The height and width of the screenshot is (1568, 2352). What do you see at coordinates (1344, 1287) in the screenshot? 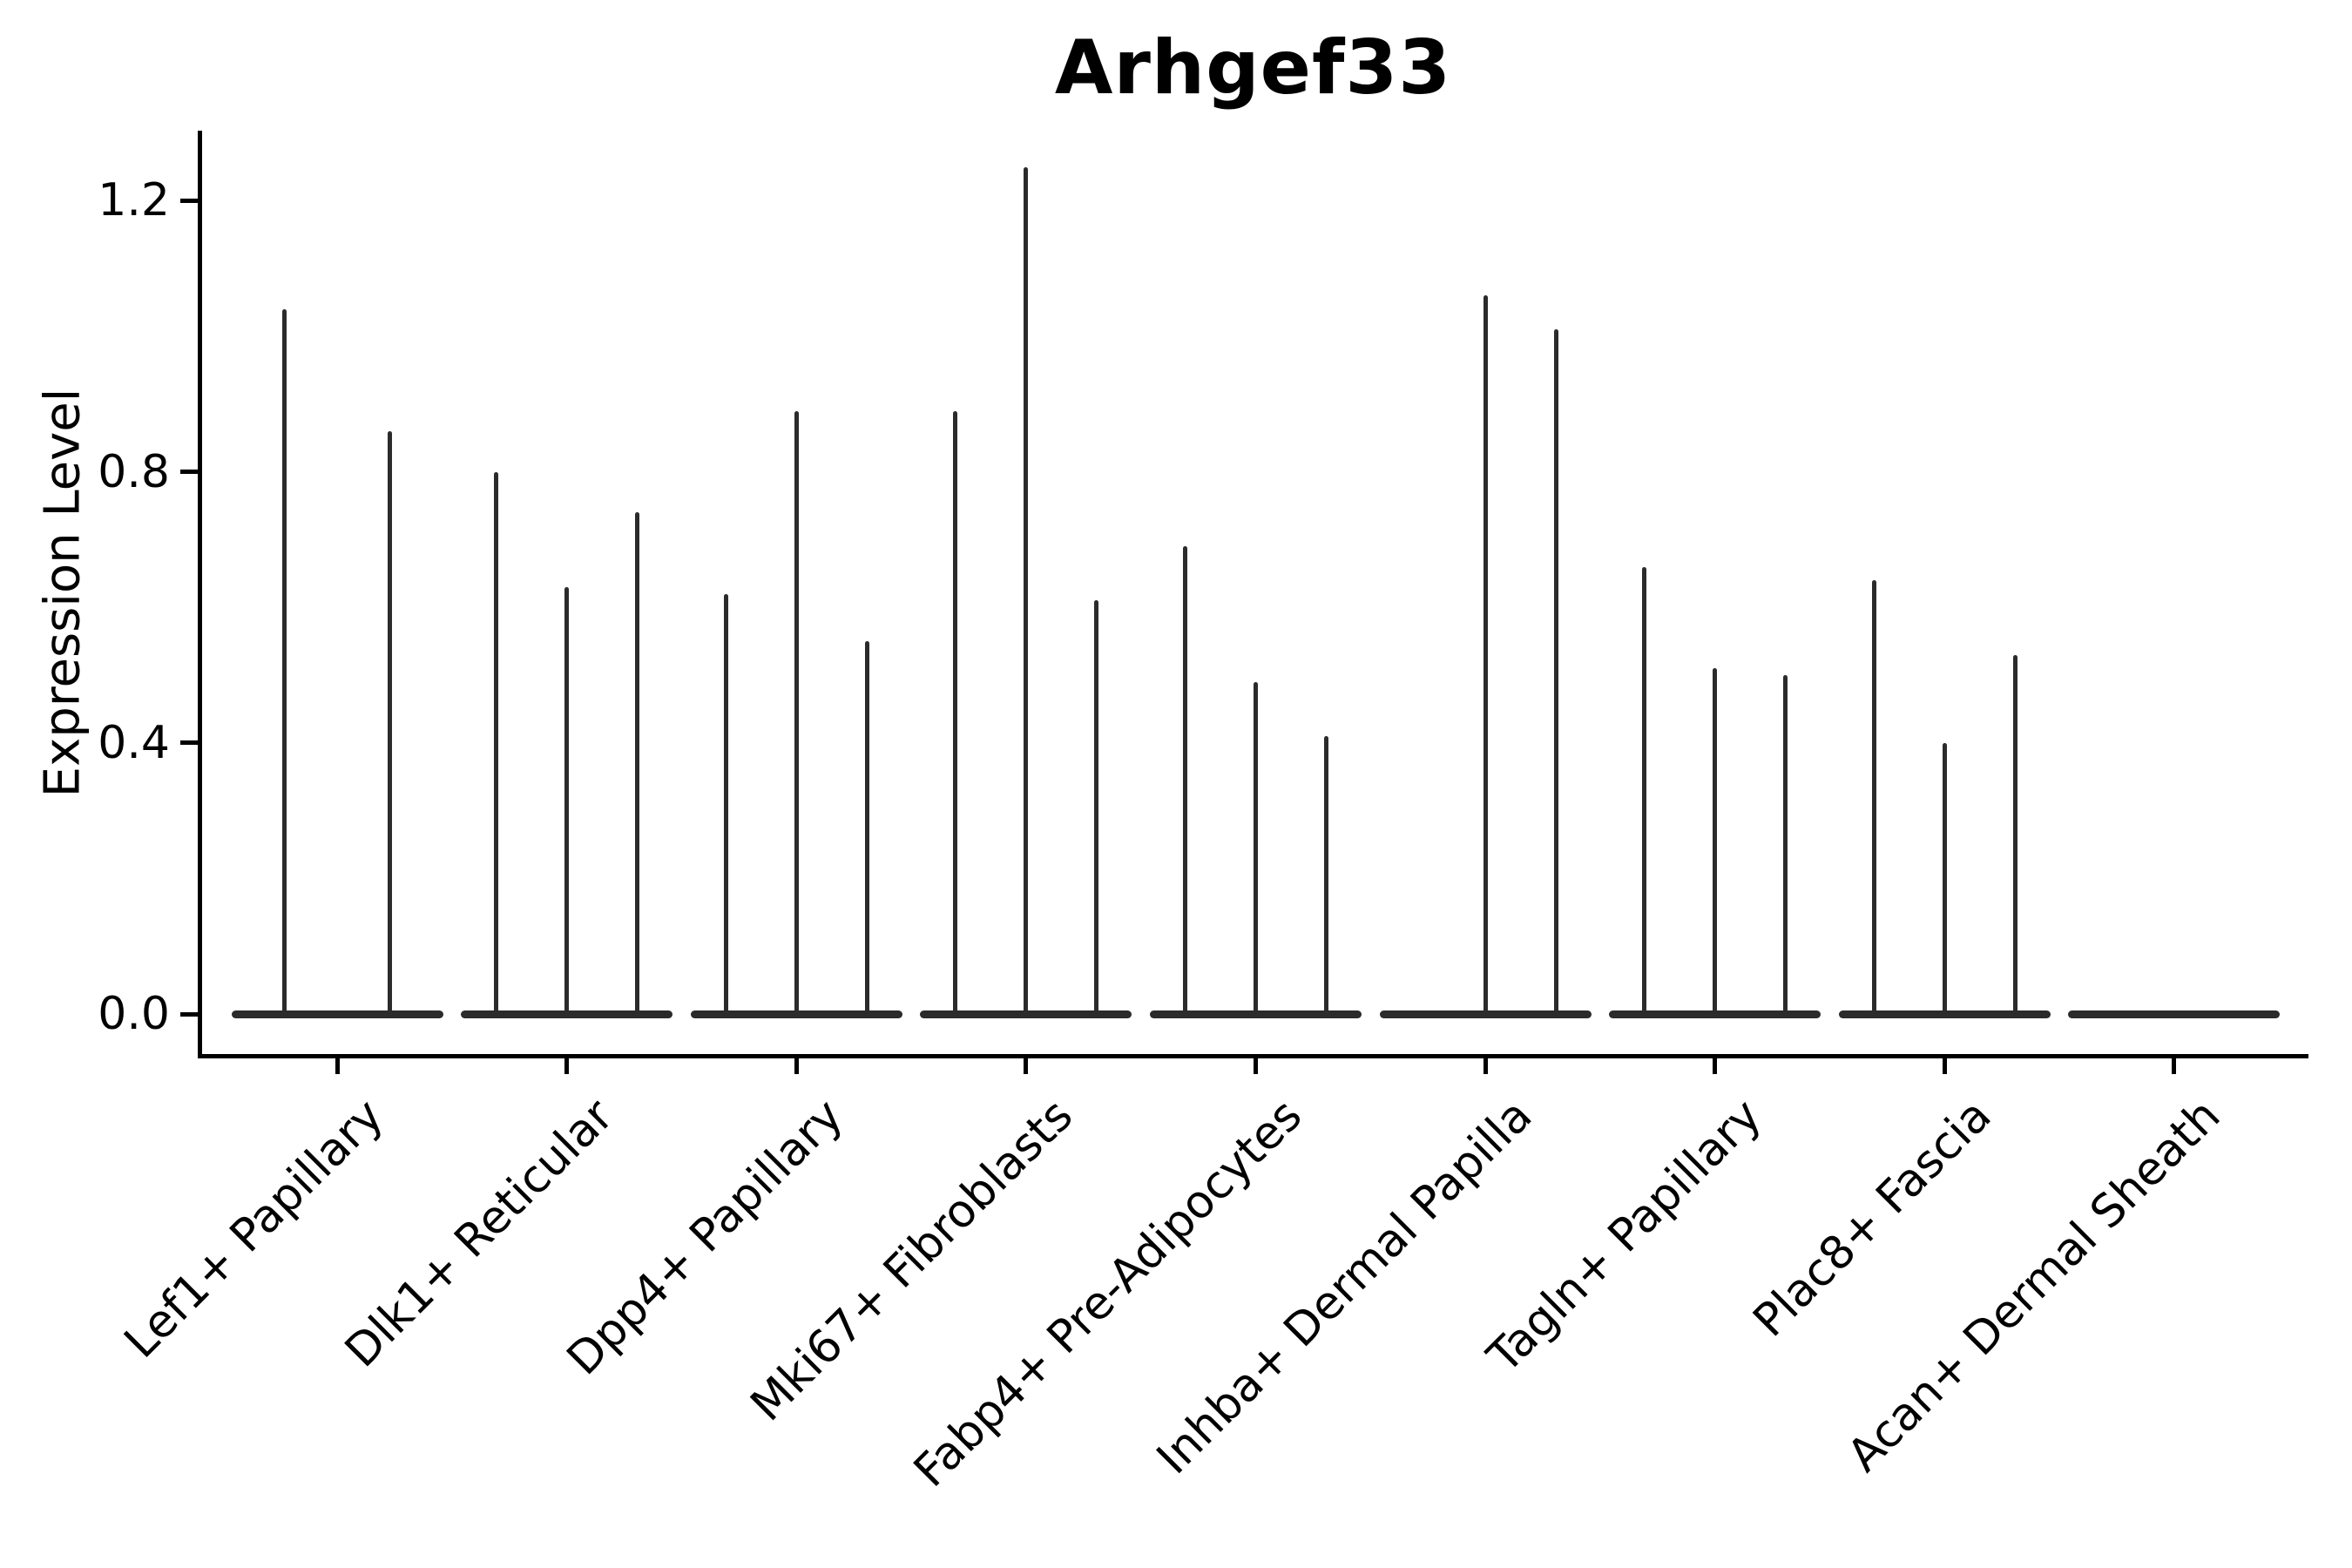
I see `x-tick-label: Inhba+ Dermal Papilla` at bounding box center [1344, 1287].